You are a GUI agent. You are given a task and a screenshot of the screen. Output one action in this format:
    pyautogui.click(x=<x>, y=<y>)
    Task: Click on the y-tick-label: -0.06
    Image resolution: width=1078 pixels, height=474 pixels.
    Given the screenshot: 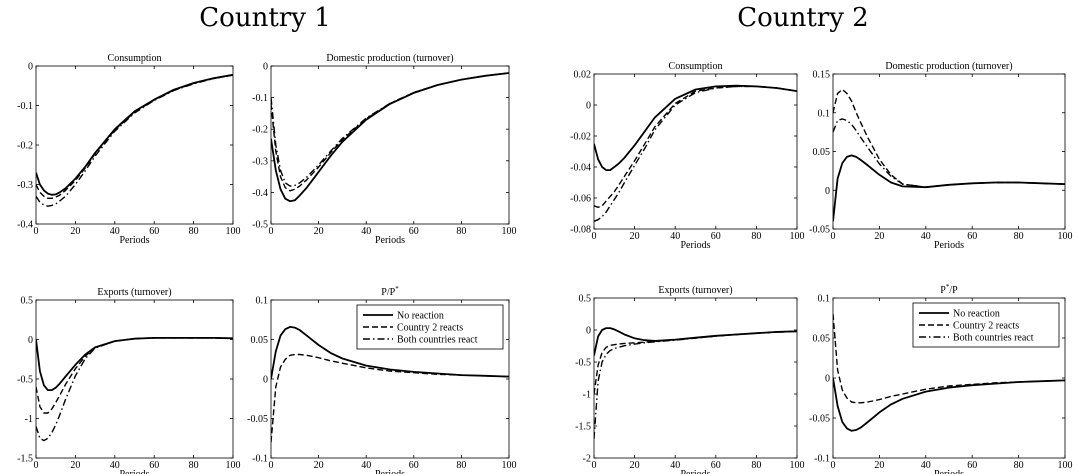 What is the action you would take?
    pyautogui.click(x=580, y=199)
    